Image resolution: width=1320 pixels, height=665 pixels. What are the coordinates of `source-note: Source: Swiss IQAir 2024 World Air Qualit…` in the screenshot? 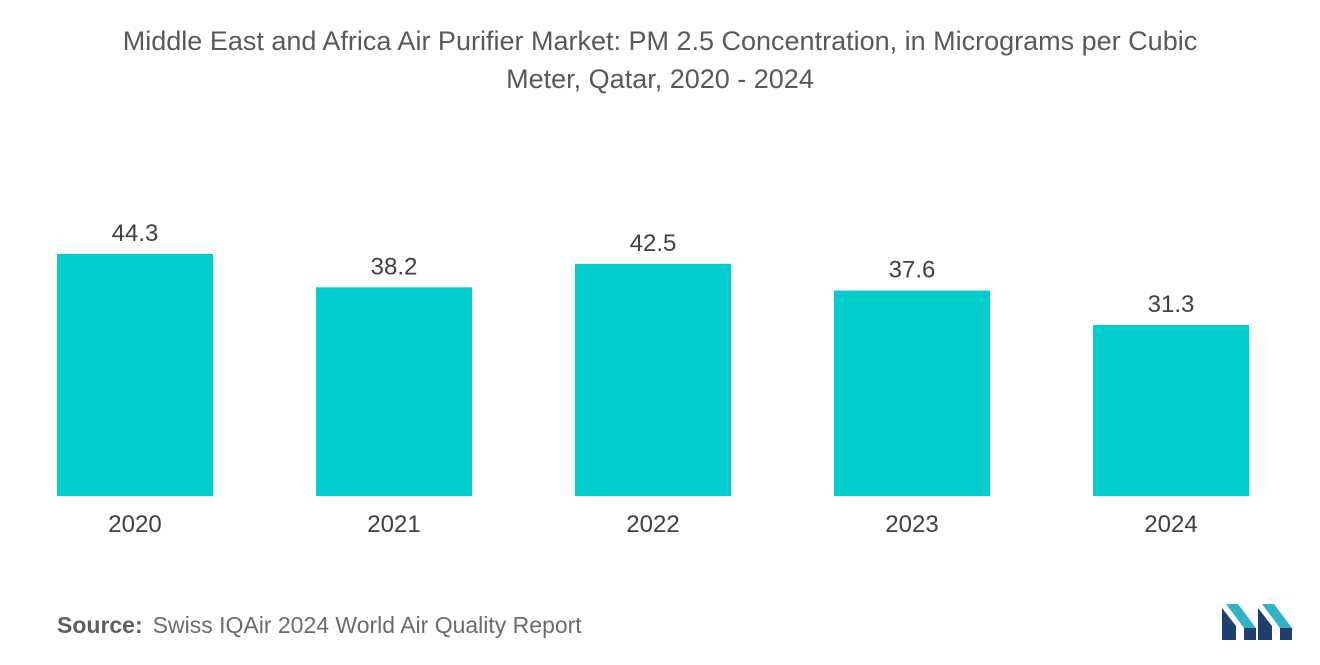 It's located at (319, 625).